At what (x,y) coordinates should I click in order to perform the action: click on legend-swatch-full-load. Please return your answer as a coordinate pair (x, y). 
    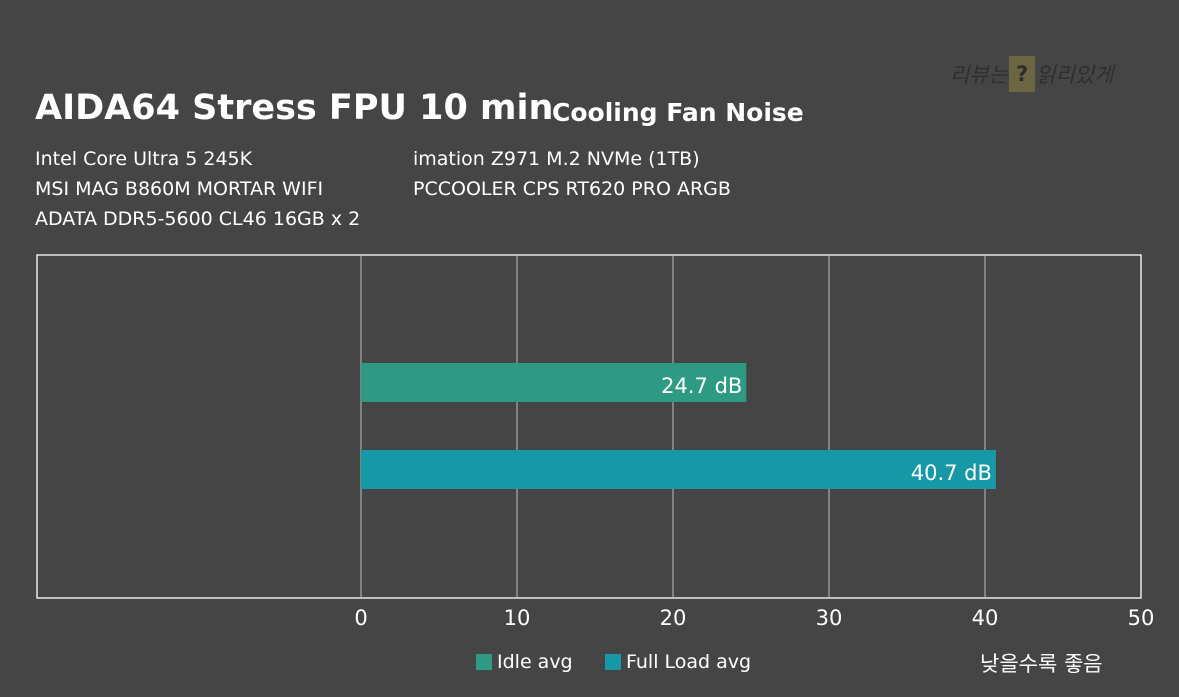
    Looking at the image, I should click on (613, 662).